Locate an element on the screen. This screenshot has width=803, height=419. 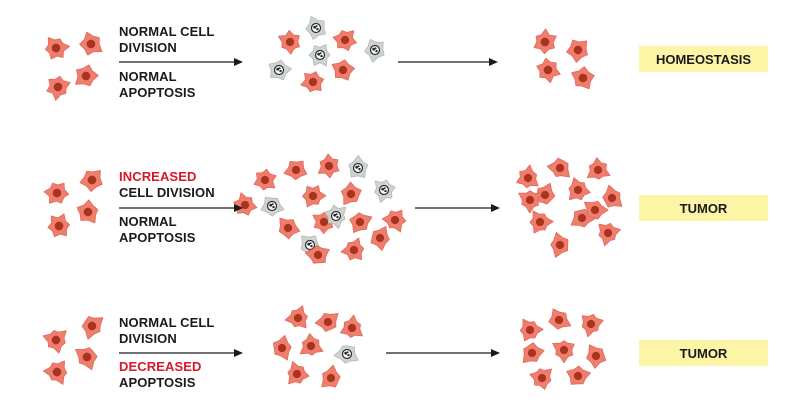
row2-outcome-box: TUMOR is located at coordinates (703, 208).